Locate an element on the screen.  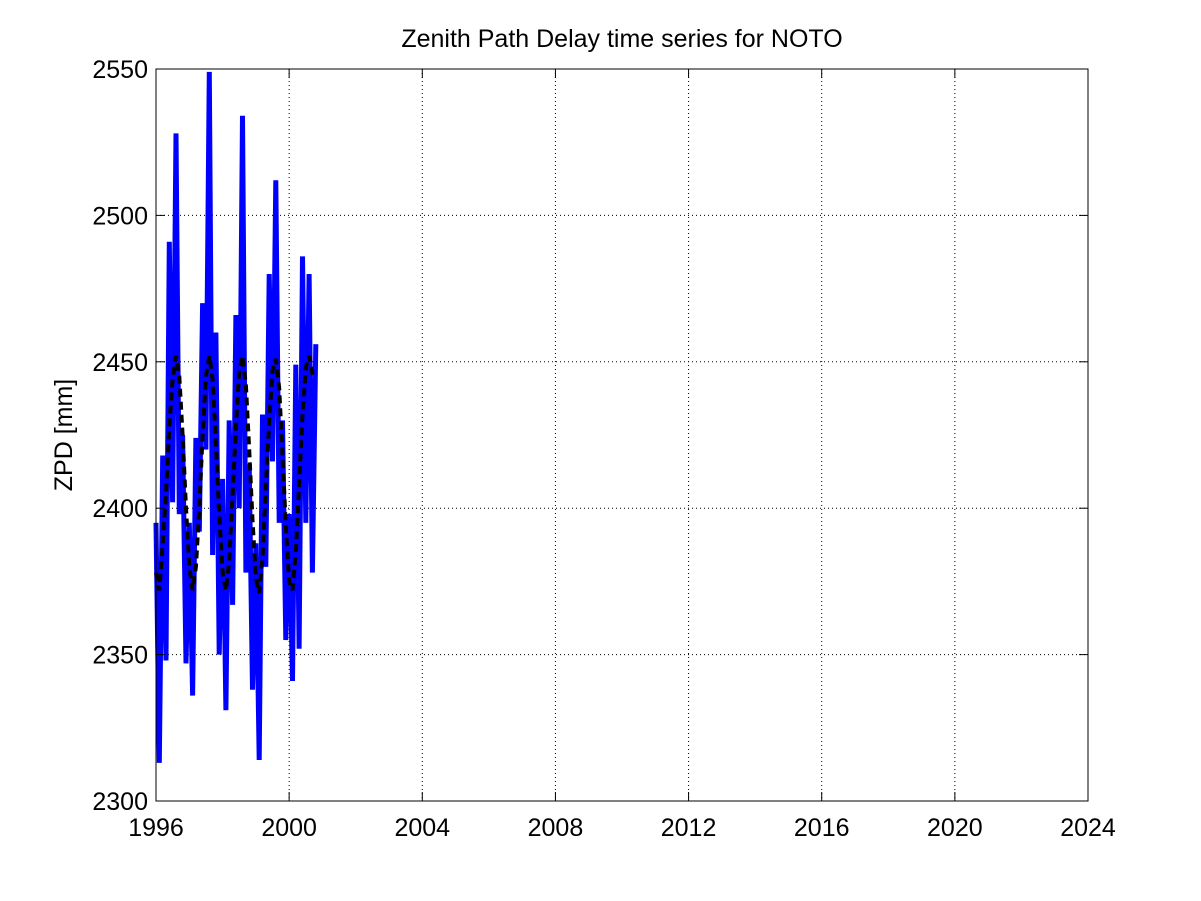
y-tick-label: 2500 is located at coordinates (120, 216).